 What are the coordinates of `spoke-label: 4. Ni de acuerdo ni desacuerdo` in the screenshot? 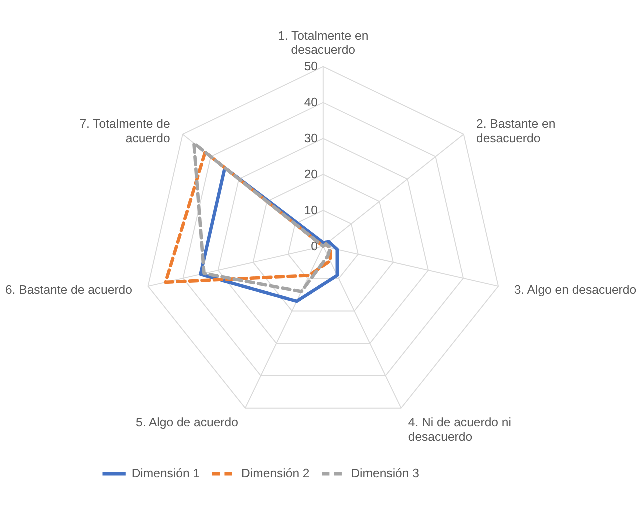 It's located at (460, 430).